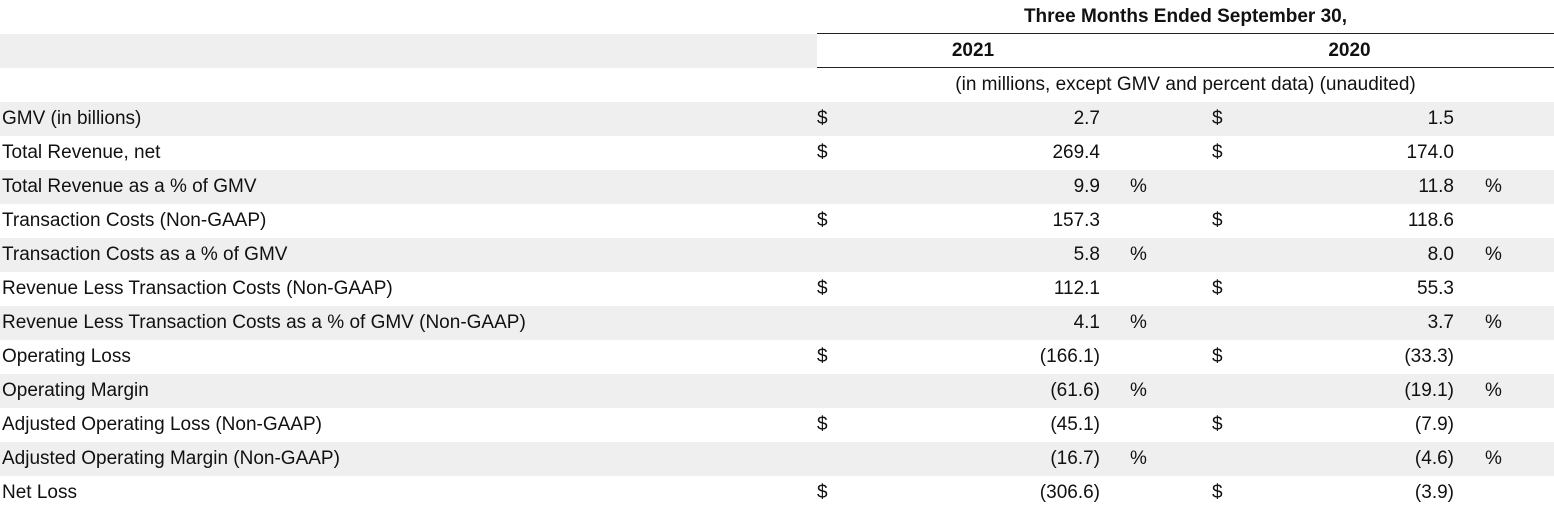  Describe the element at coordinates (66, 356) in the screenshot. I see `row-label: Operating Loss` at that location.